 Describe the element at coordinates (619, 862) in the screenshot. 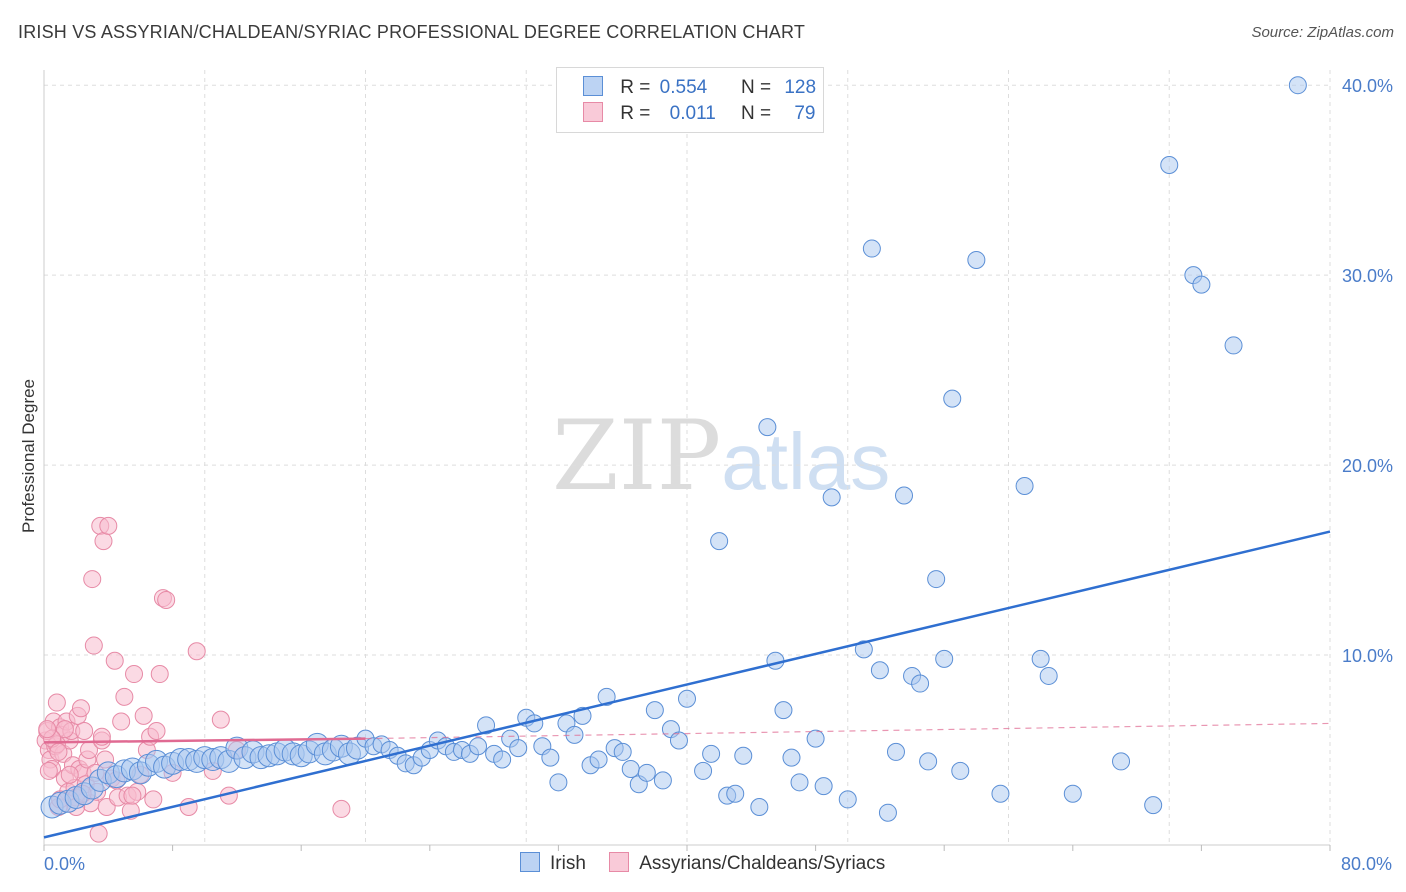

I see `assyrian-legend-swatch` at that location.